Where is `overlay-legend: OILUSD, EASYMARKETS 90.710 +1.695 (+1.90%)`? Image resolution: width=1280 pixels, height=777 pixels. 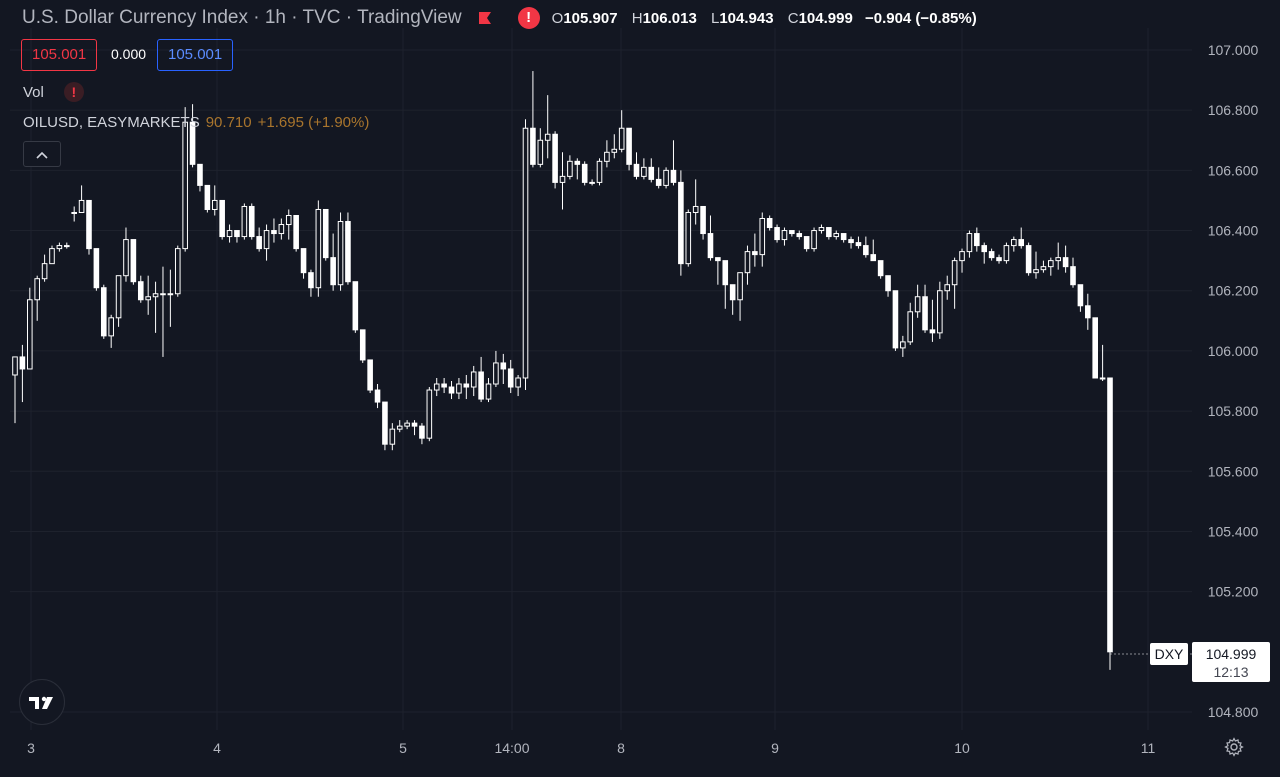 overlay-legend: OILUSD, EASYMARKETS 90.710 +1.695 (+1.90%) is located at coordinates (196, 122).